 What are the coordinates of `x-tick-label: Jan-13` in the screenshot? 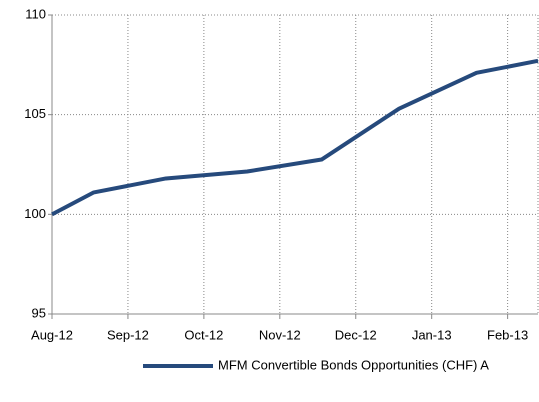 It's located at (432, 334).